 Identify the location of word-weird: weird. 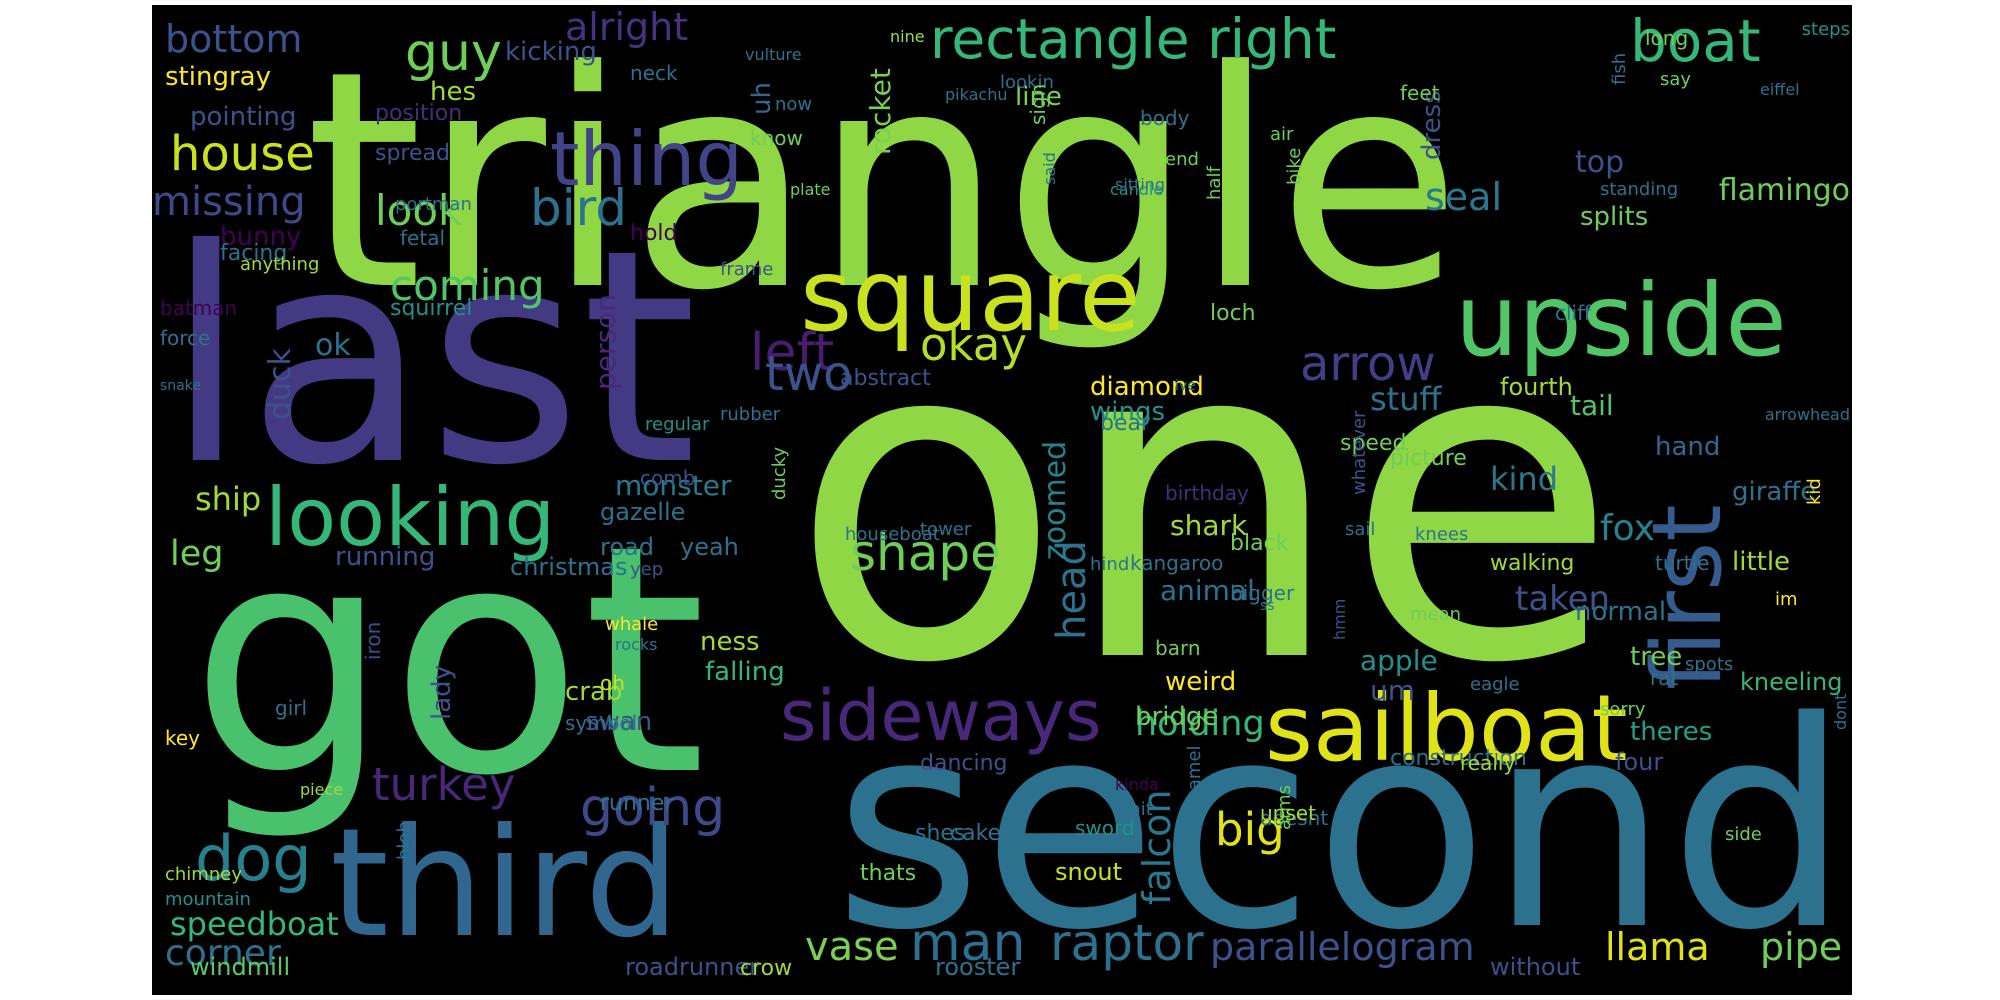
(1200, 682).